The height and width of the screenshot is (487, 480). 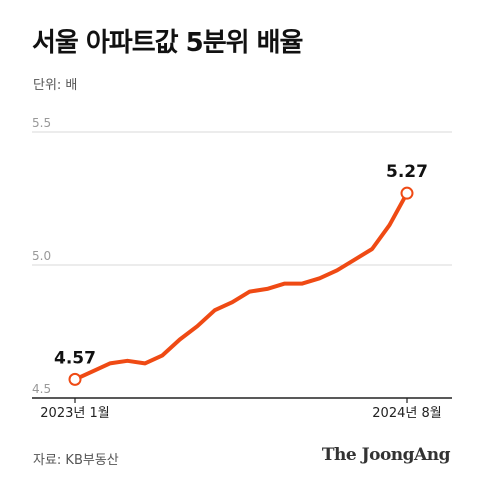 I want to click on y-tick-label: 5.0, so click(x=41, y=256).